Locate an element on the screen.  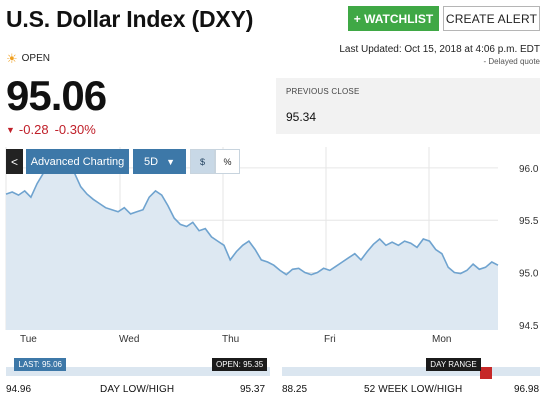
caret-down-icon: ▼ is located at coordinates (170, 161).